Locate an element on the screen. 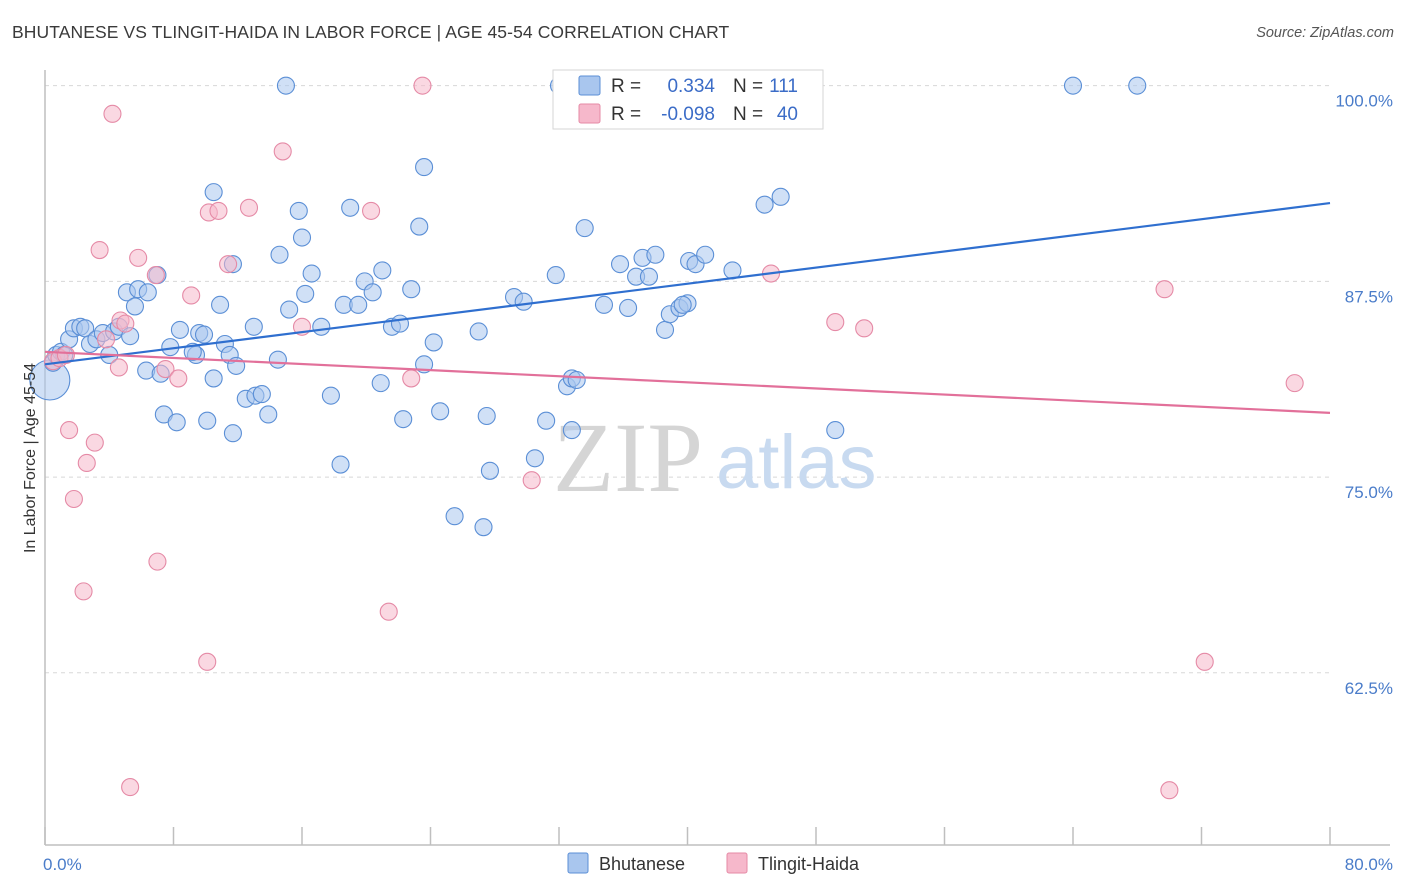 The image size is (1406, 892). legend-n-label-2: N = is located at coordinates (748, 114).